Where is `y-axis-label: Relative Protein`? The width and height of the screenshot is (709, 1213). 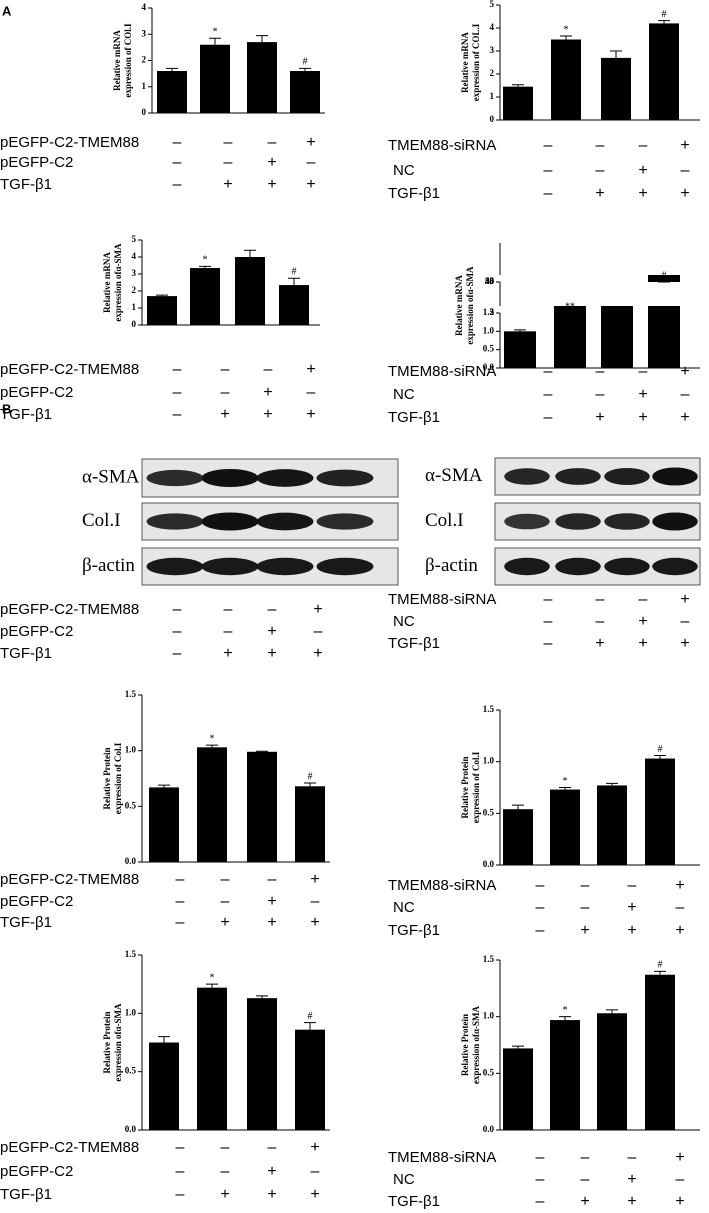
y-axis-label: Relative Protein is located at coordinates (107, 778).